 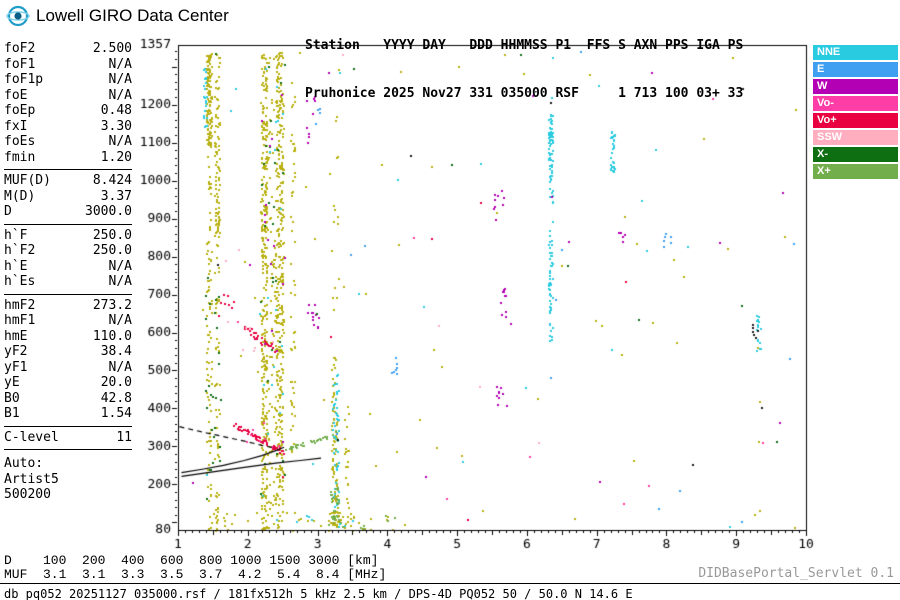 What do you see at coordinates (20, 305) in the screenshot?
I see `param-label: hmF2` at bounding box center [20, 305].